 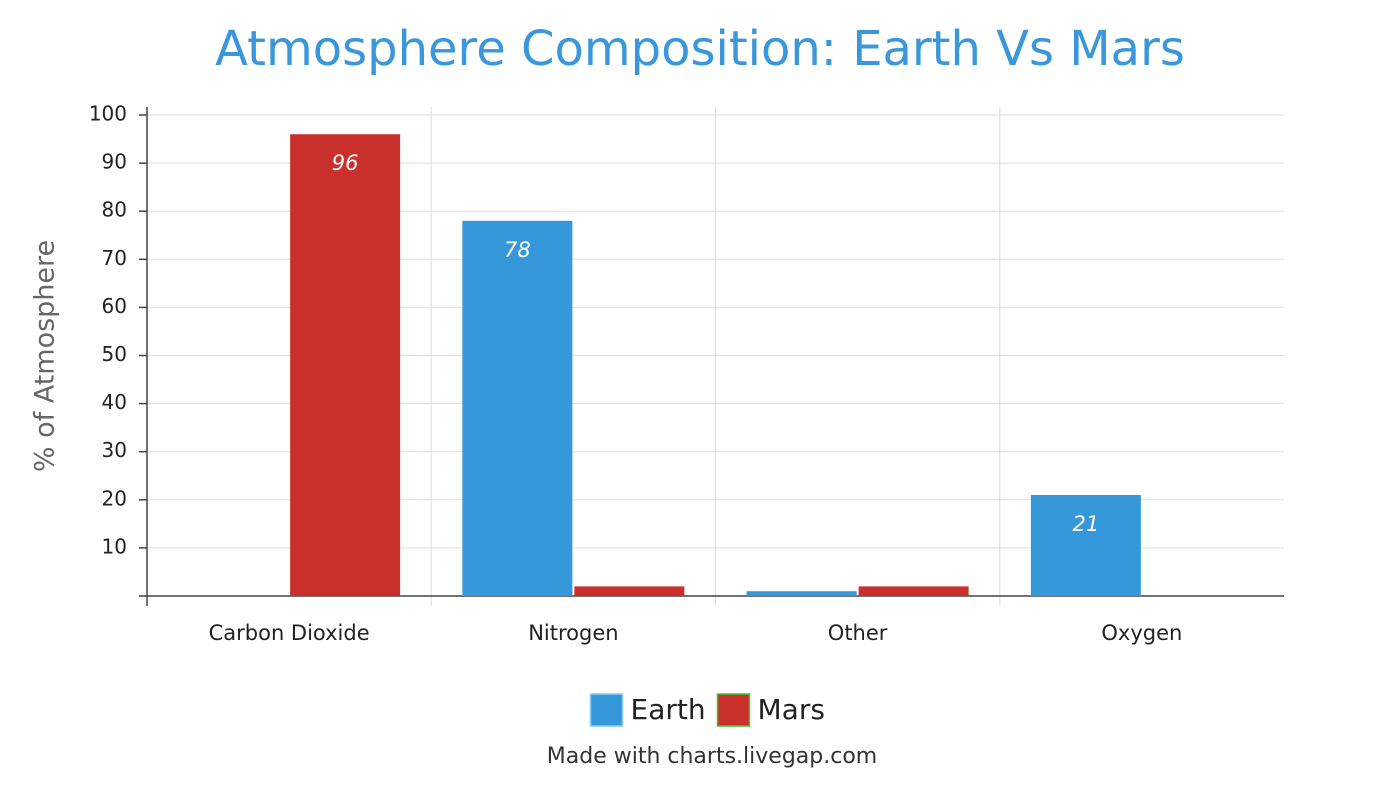 I want to click on y-tick-label: 40, so click(x=114, y=402).